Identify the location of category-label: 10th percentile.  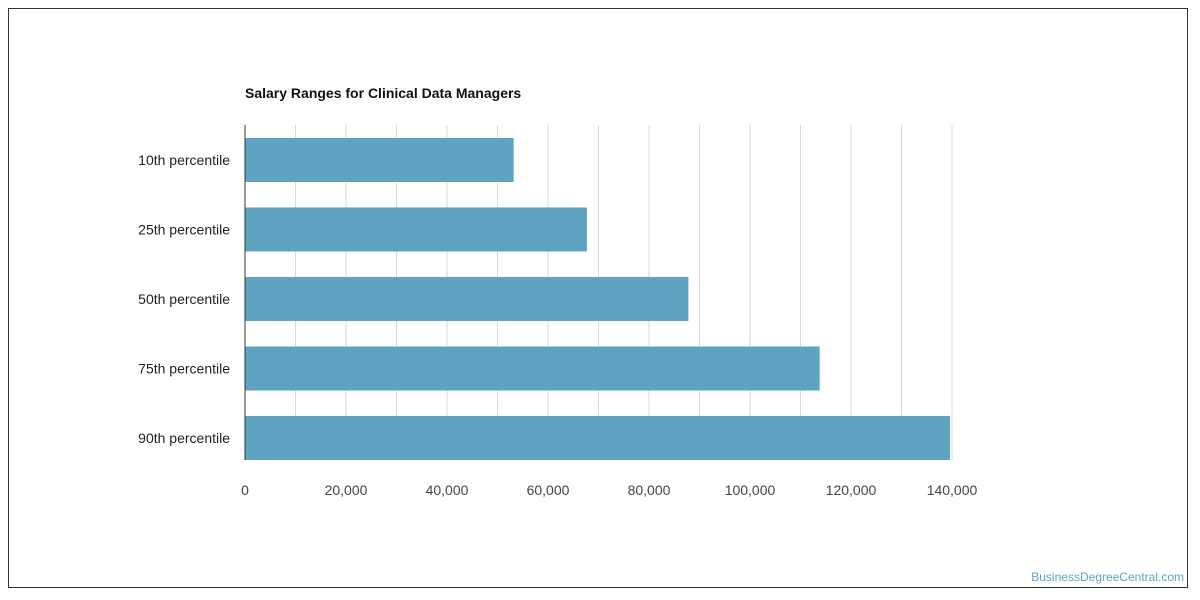
(184, 160).